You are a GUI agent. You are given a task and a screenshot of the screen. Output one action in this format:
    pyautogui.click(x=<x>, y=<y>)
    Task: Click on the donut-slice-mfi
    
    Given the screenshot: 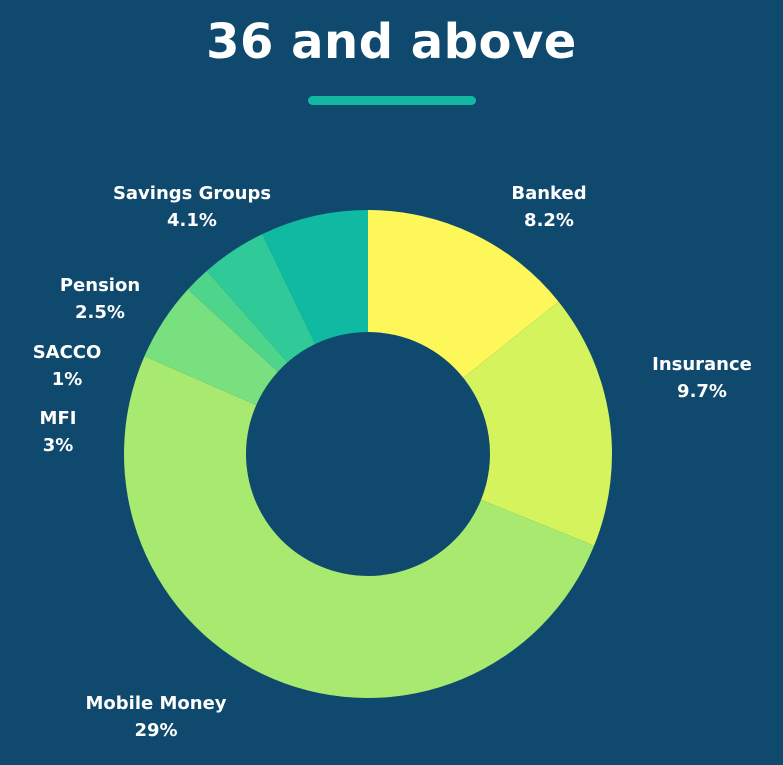 What is the action you would take?
    pyautogui.click(x=211, y=347)
    